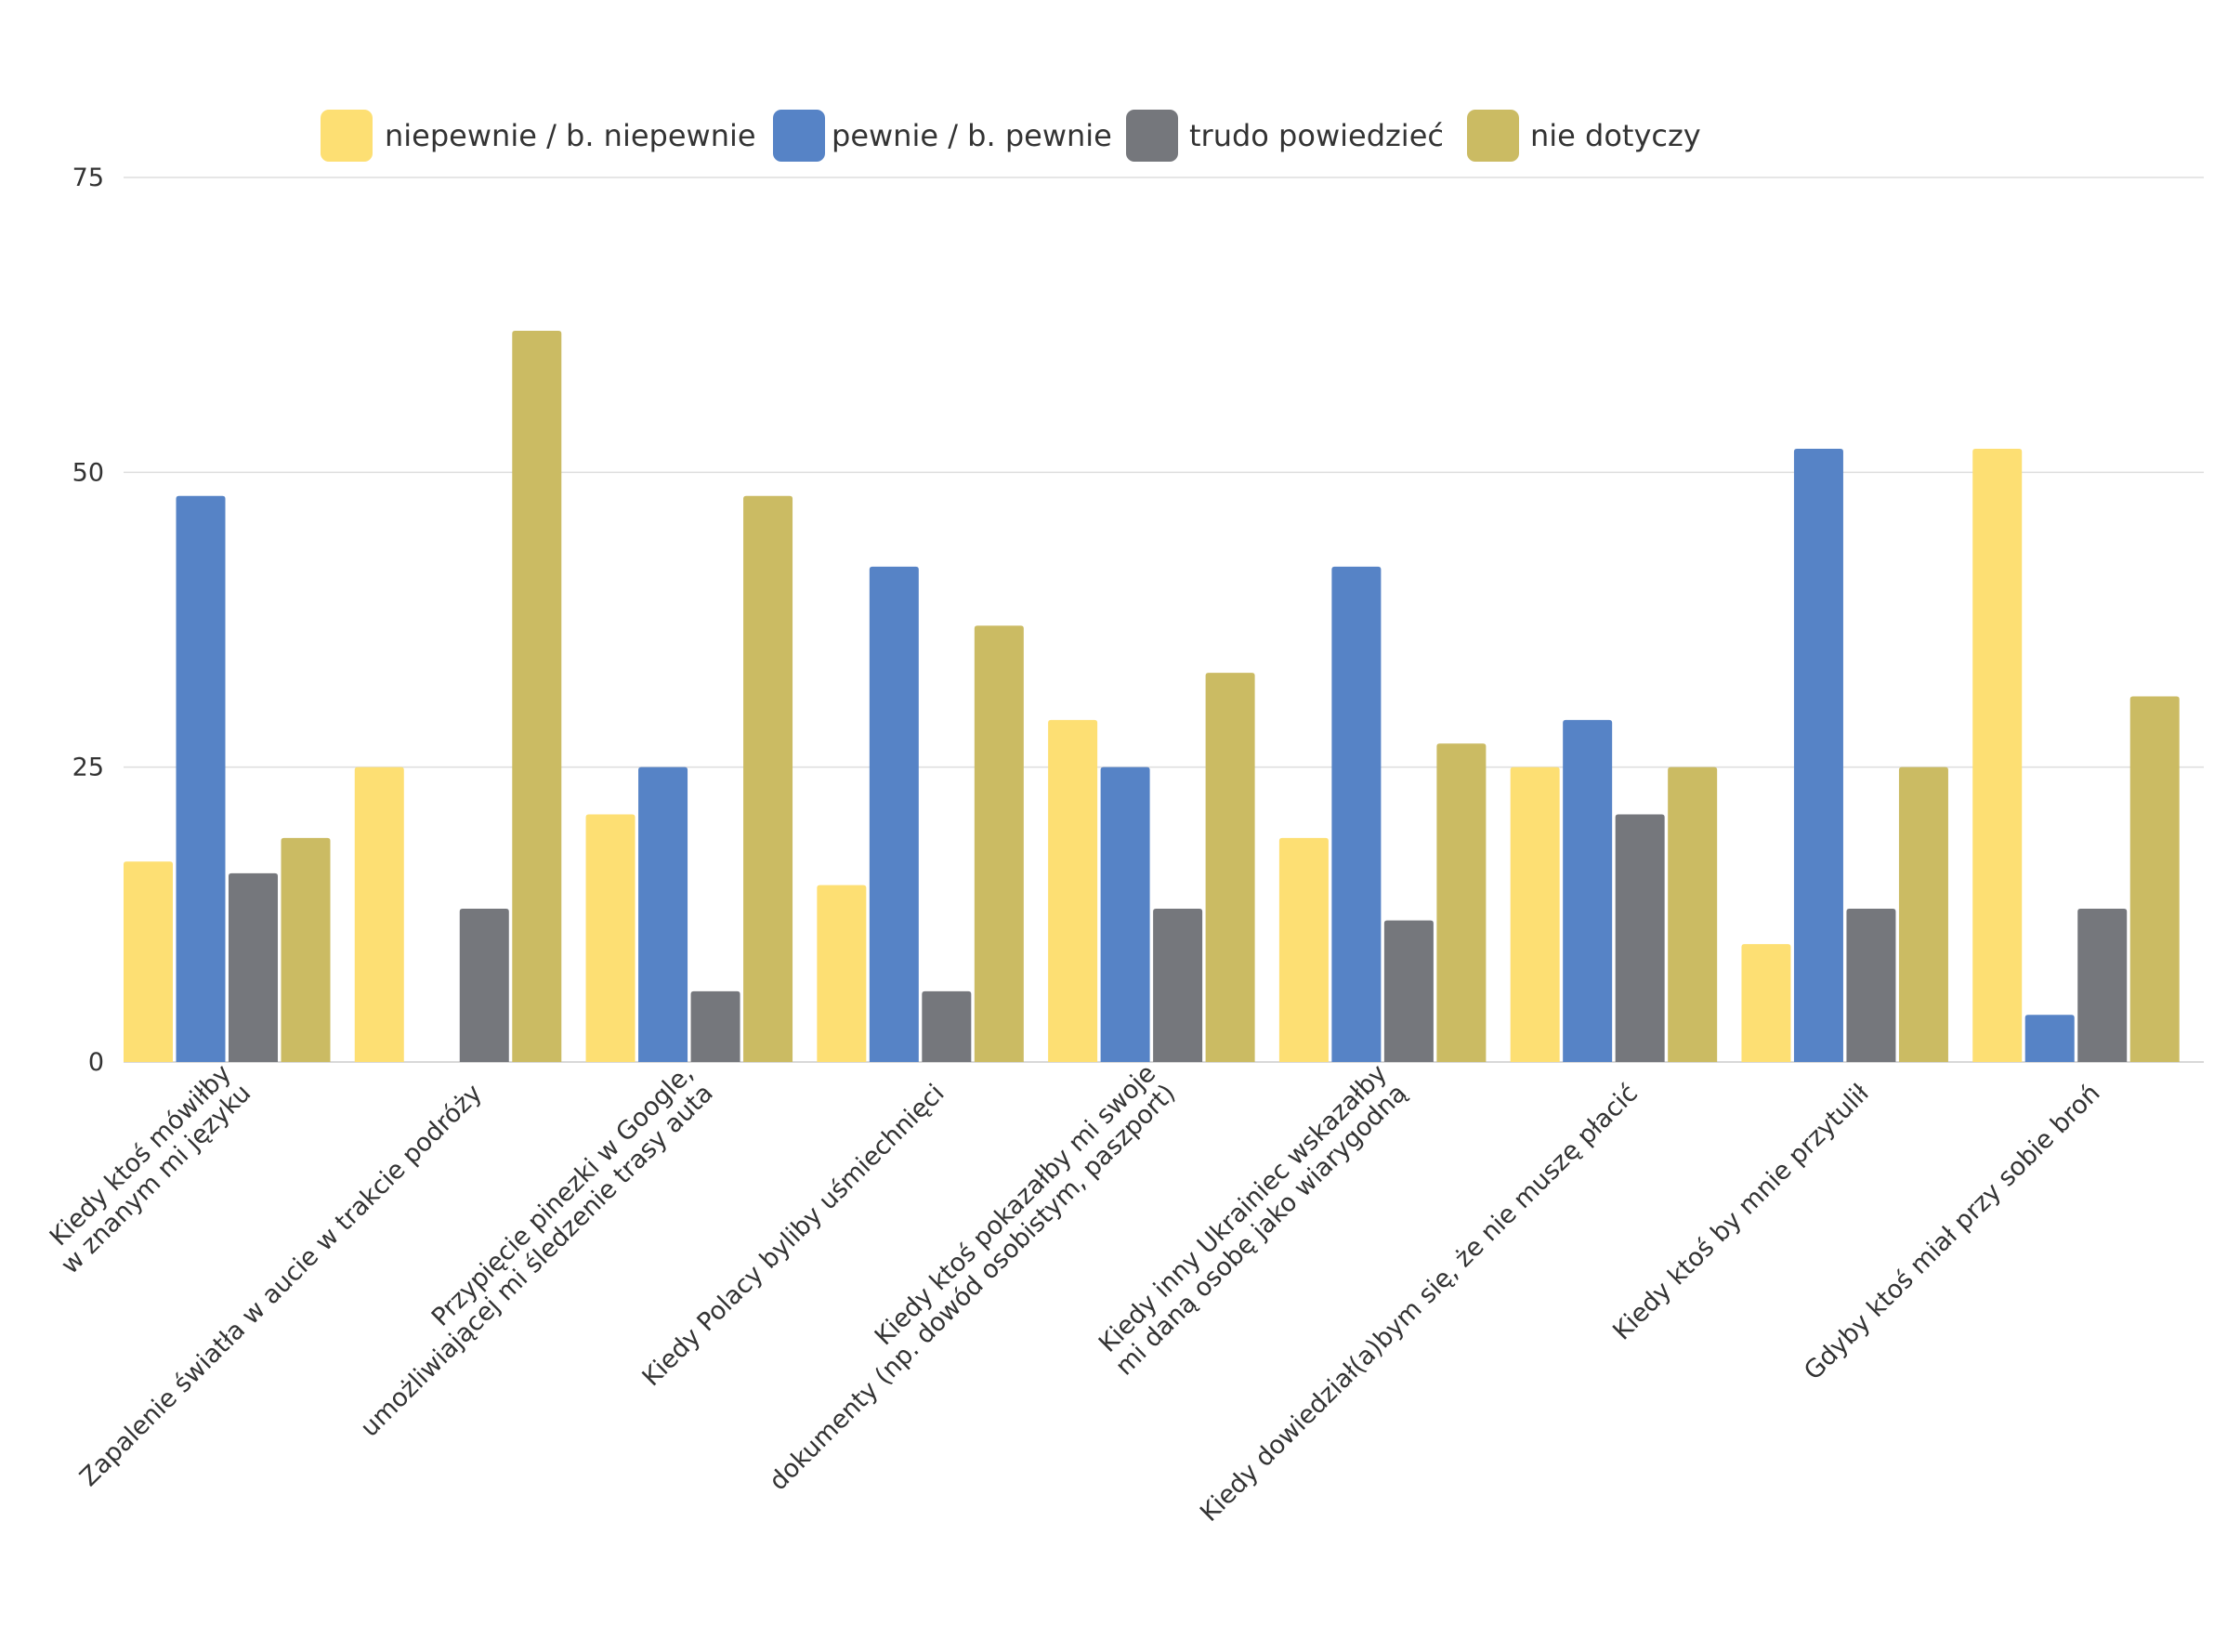 Image resolution: width=2214 pixels, height=1652 pixels. I want to click on legend-label-3: trudo powiedzieć, so click(1316, 135).